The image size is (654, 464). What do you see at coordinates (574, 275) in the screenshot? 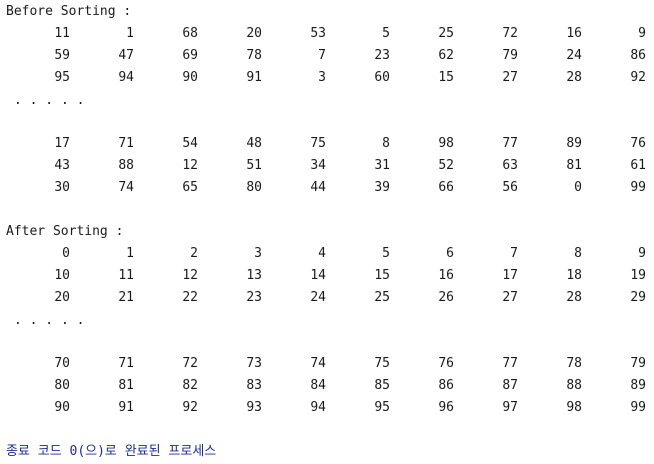
I see `number-cell: 18` at bounding box center [574, 275].